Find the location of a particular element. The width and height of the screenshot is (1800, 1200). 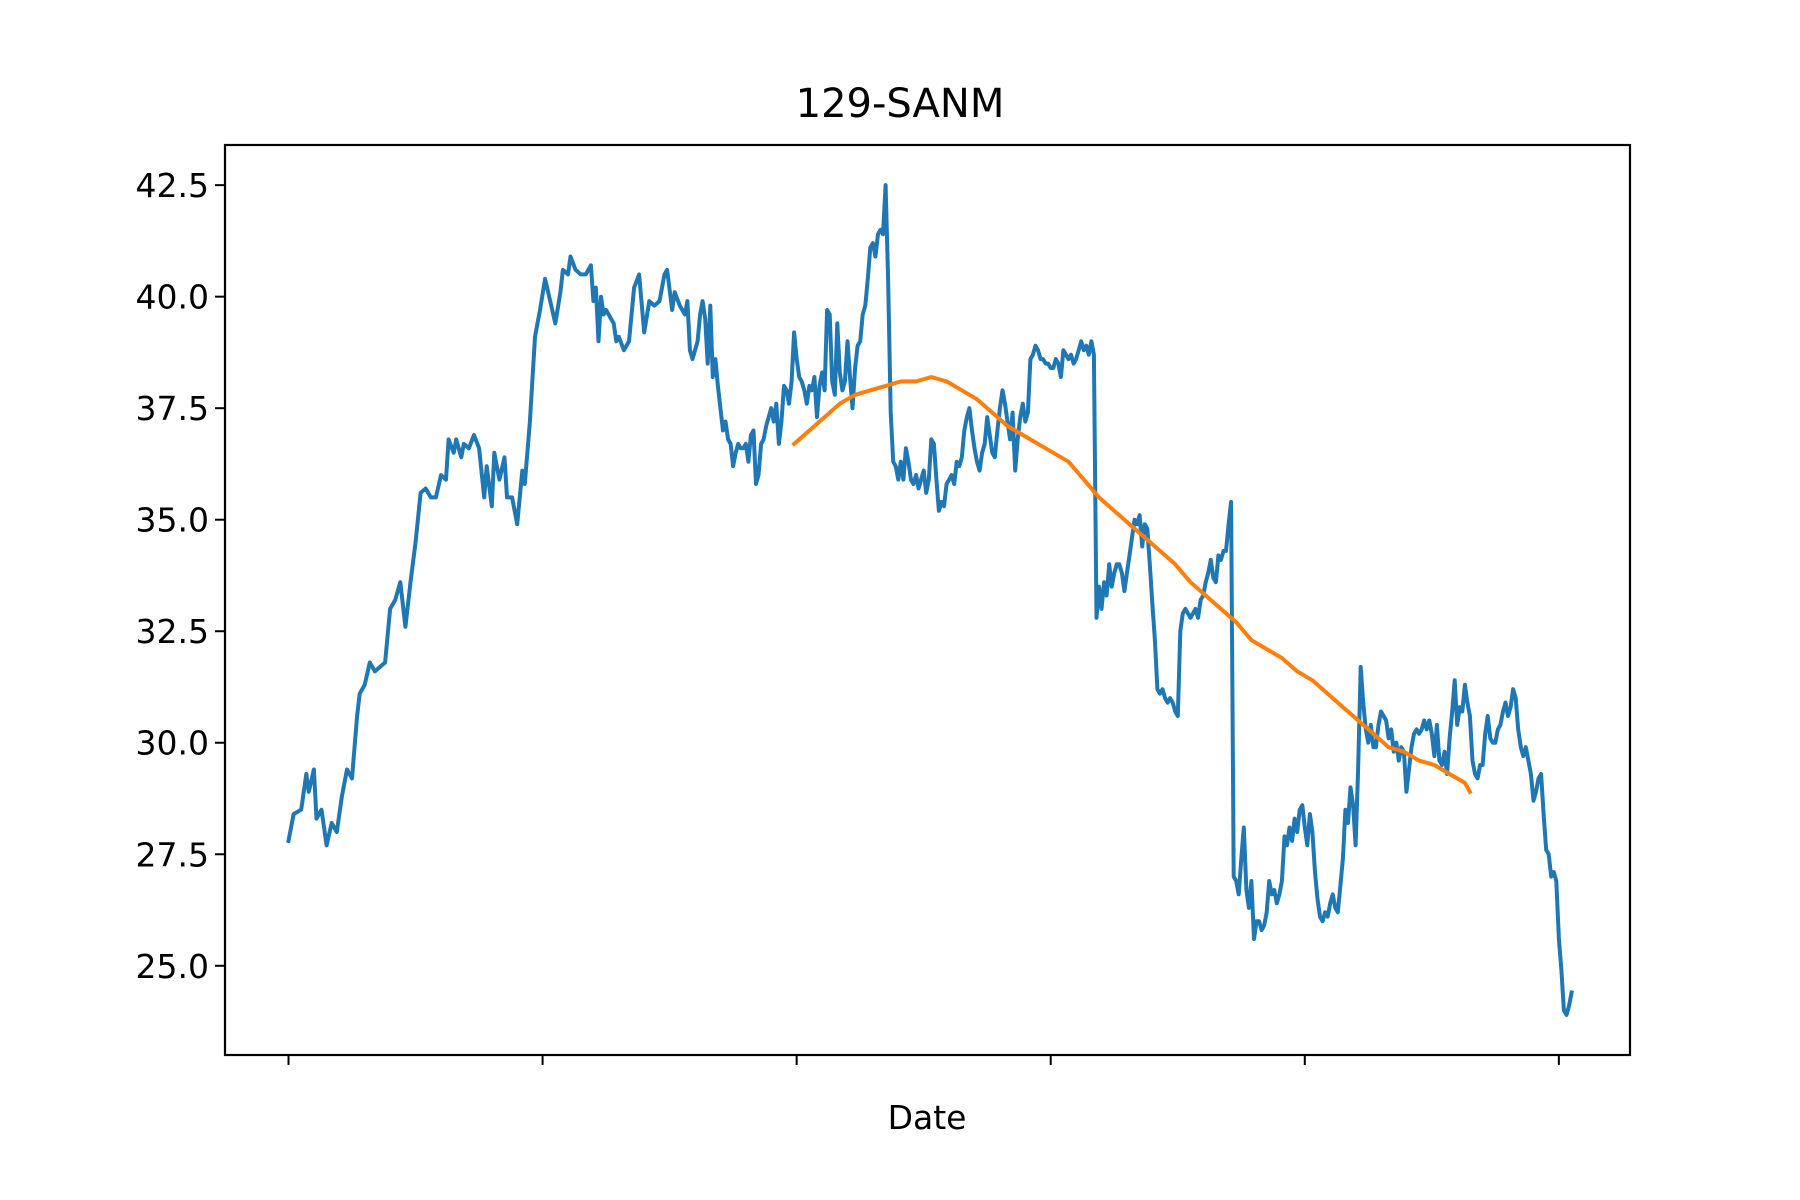

y-tick-label: 27.5 is located at coordinates (172, 854).